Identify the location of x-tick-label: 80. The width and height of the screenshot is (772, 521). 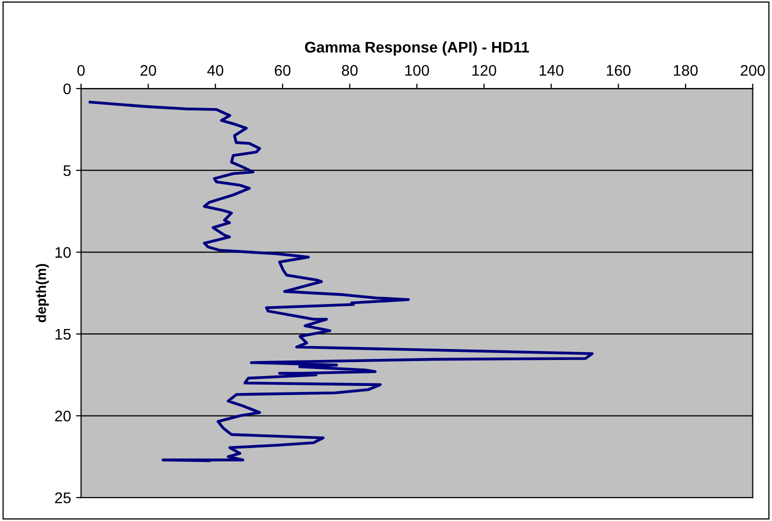
(350, 70).